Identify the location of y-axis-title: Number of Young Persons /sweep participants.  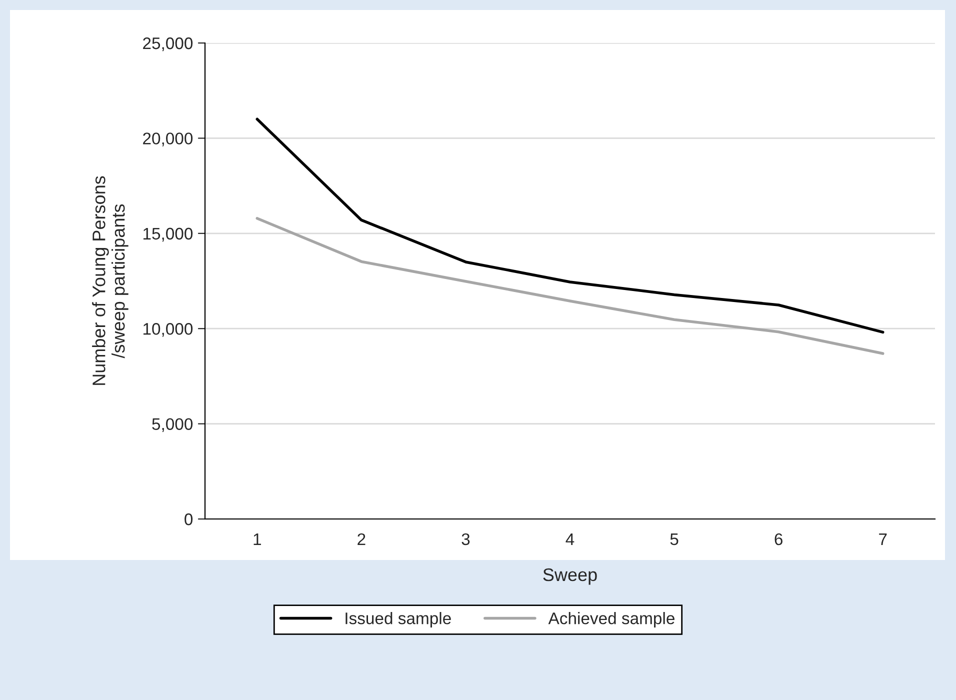
(110, 280).